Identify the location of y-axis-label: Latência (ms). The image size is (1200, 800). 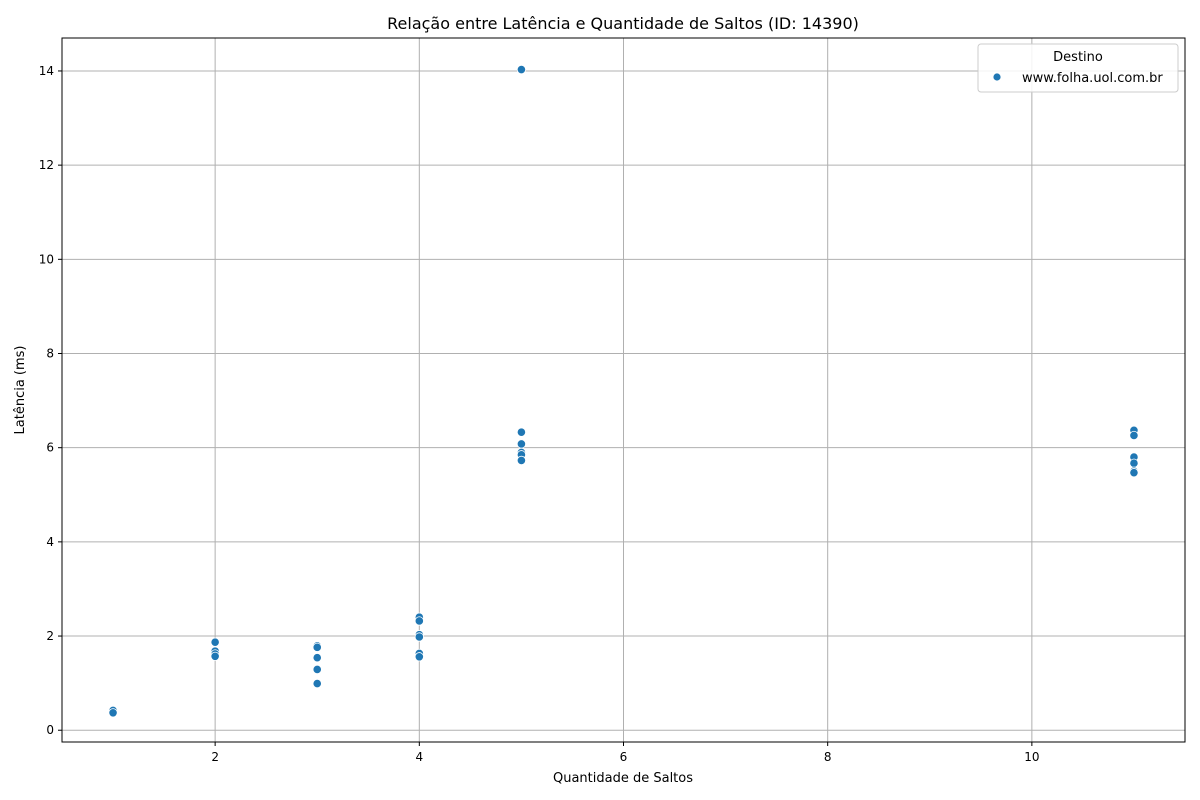
(20, 390).